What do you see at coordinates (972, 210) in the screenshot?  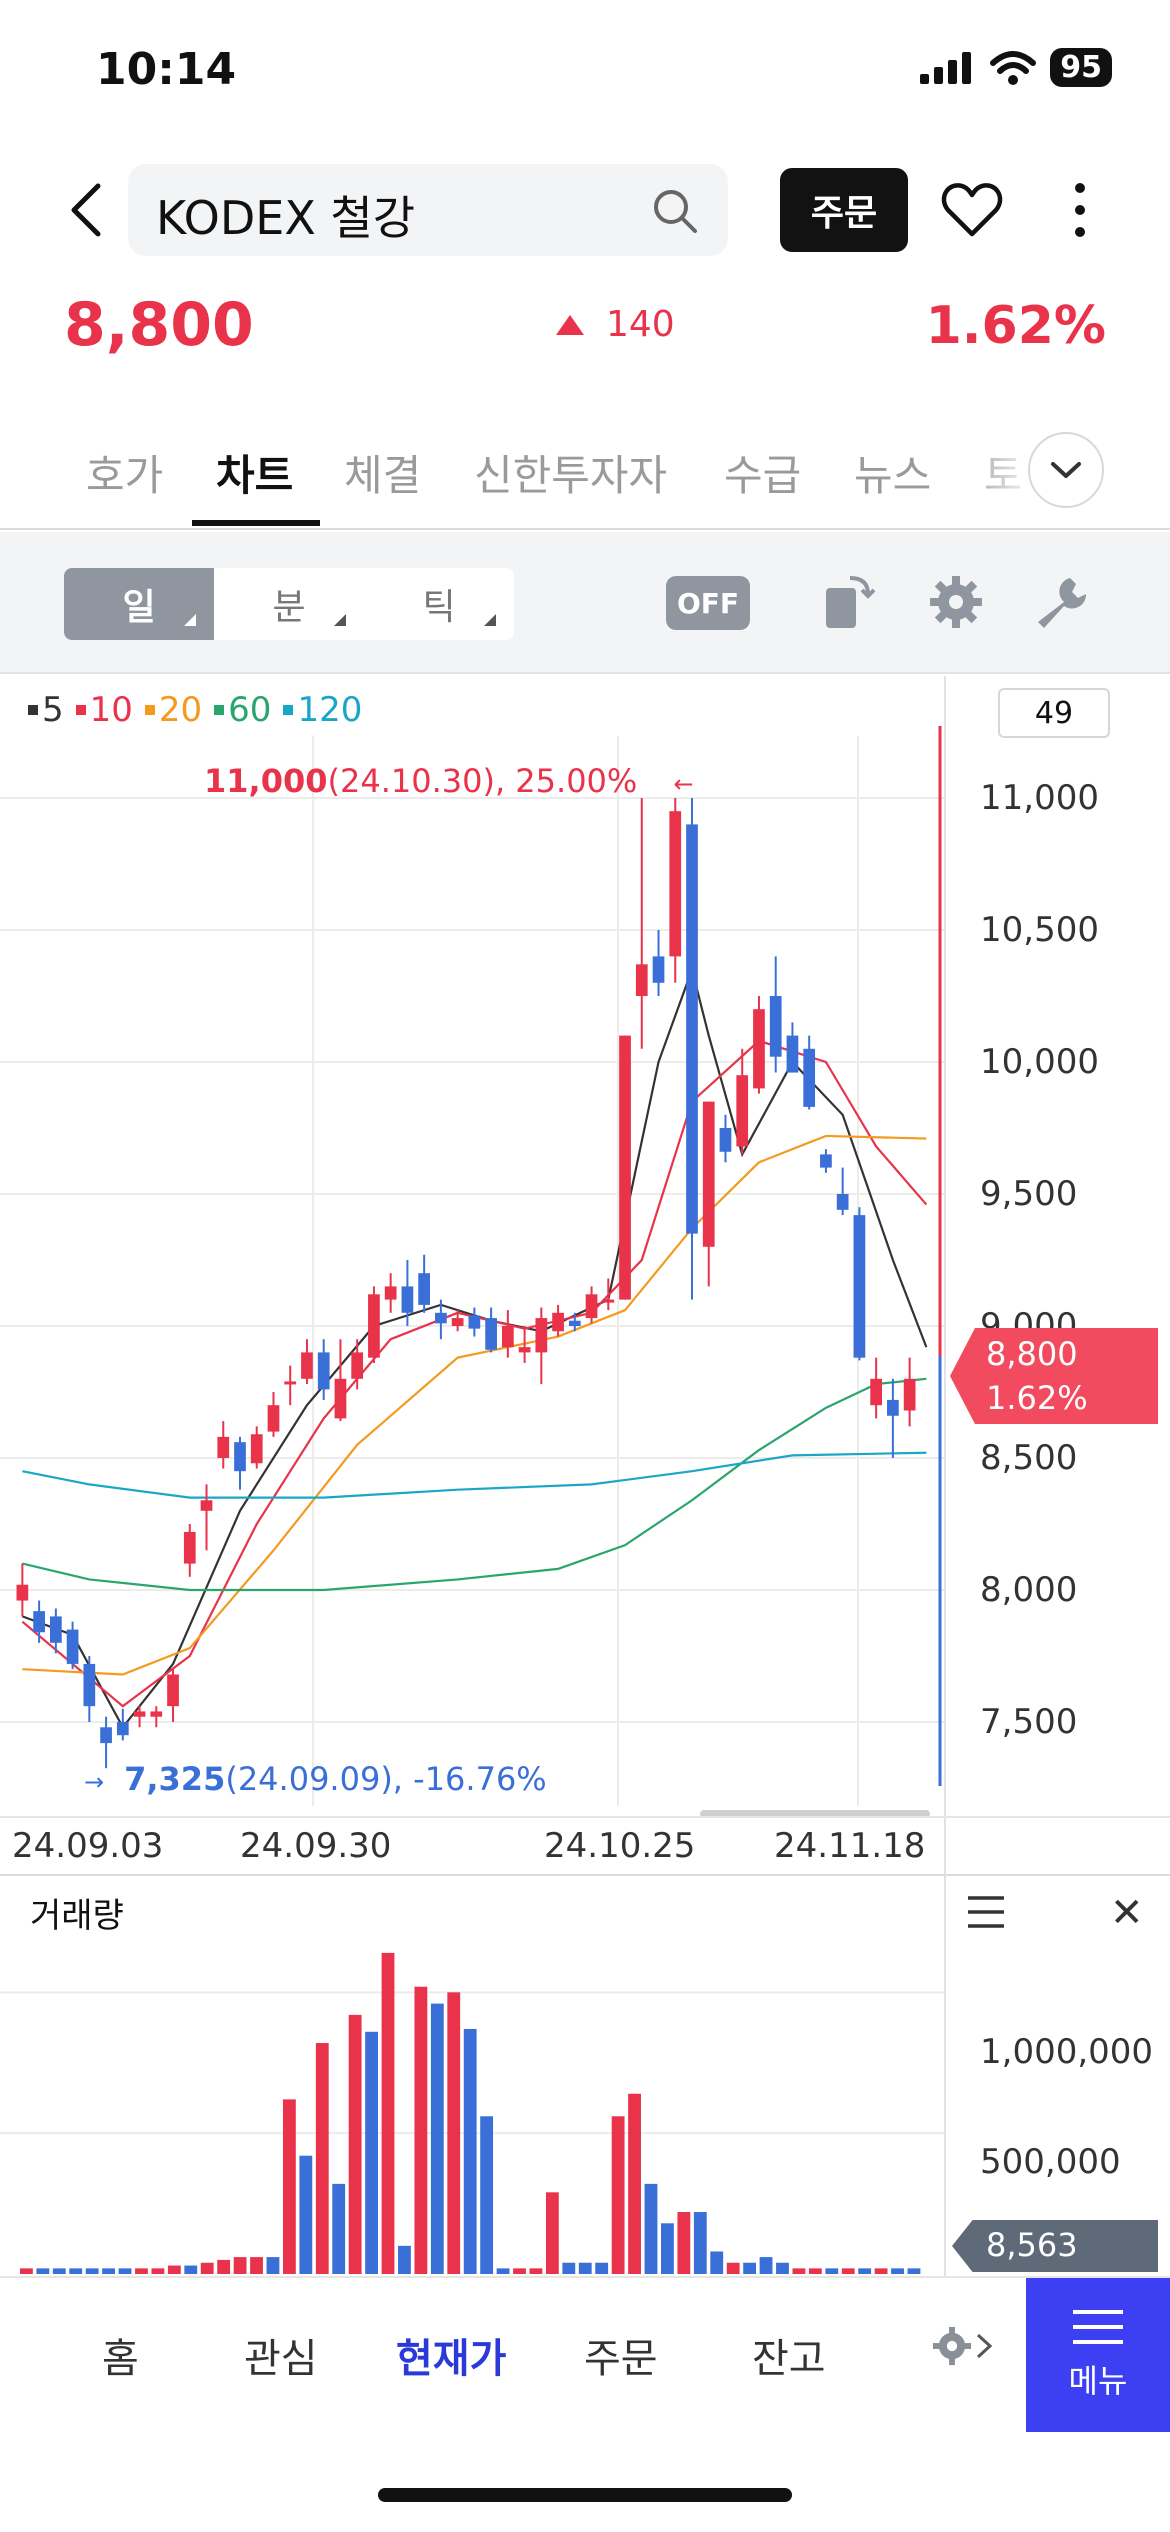 I see `heart-icon` at bounding box center [972, 210].